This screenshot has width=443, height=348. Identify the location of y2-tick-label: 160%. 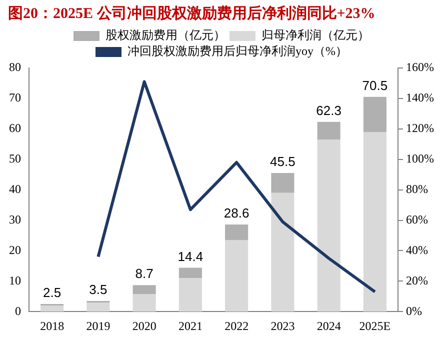
(420, 67).